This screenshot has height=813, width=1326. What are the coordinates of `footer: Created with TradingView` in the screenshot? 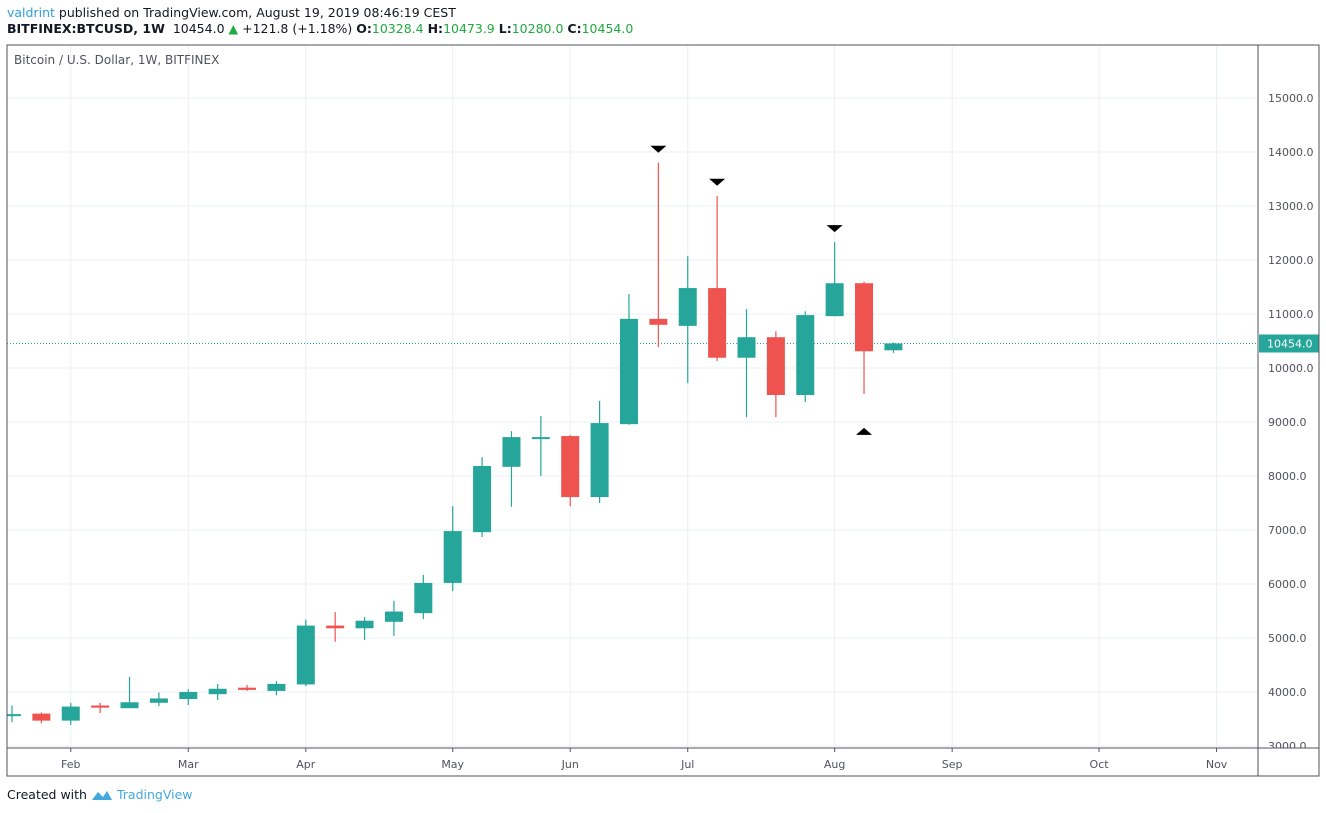 It's located at (100, 794).